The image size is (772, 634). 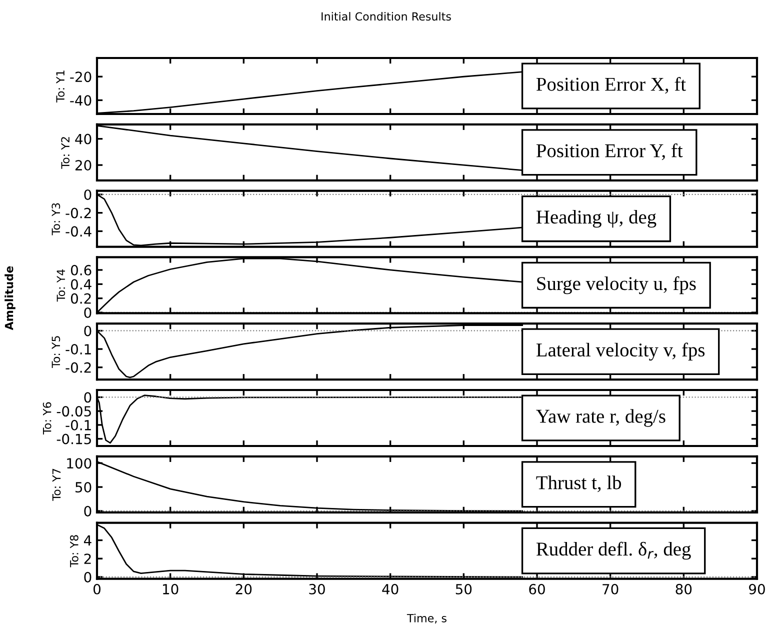 I want to click on y-axis-title: To: Y4, so click(x=61, y=285).